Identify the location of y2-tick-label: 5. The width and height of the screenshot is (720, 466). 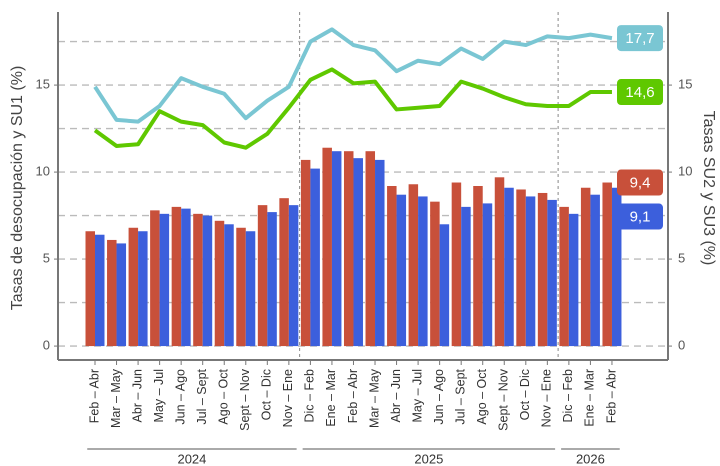
(681, 258).